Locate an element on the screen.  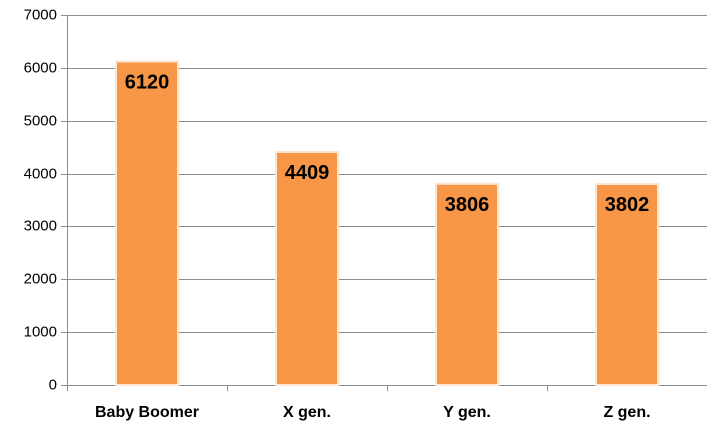
y-tick-label: 0 is located at coordinates (53, 384).